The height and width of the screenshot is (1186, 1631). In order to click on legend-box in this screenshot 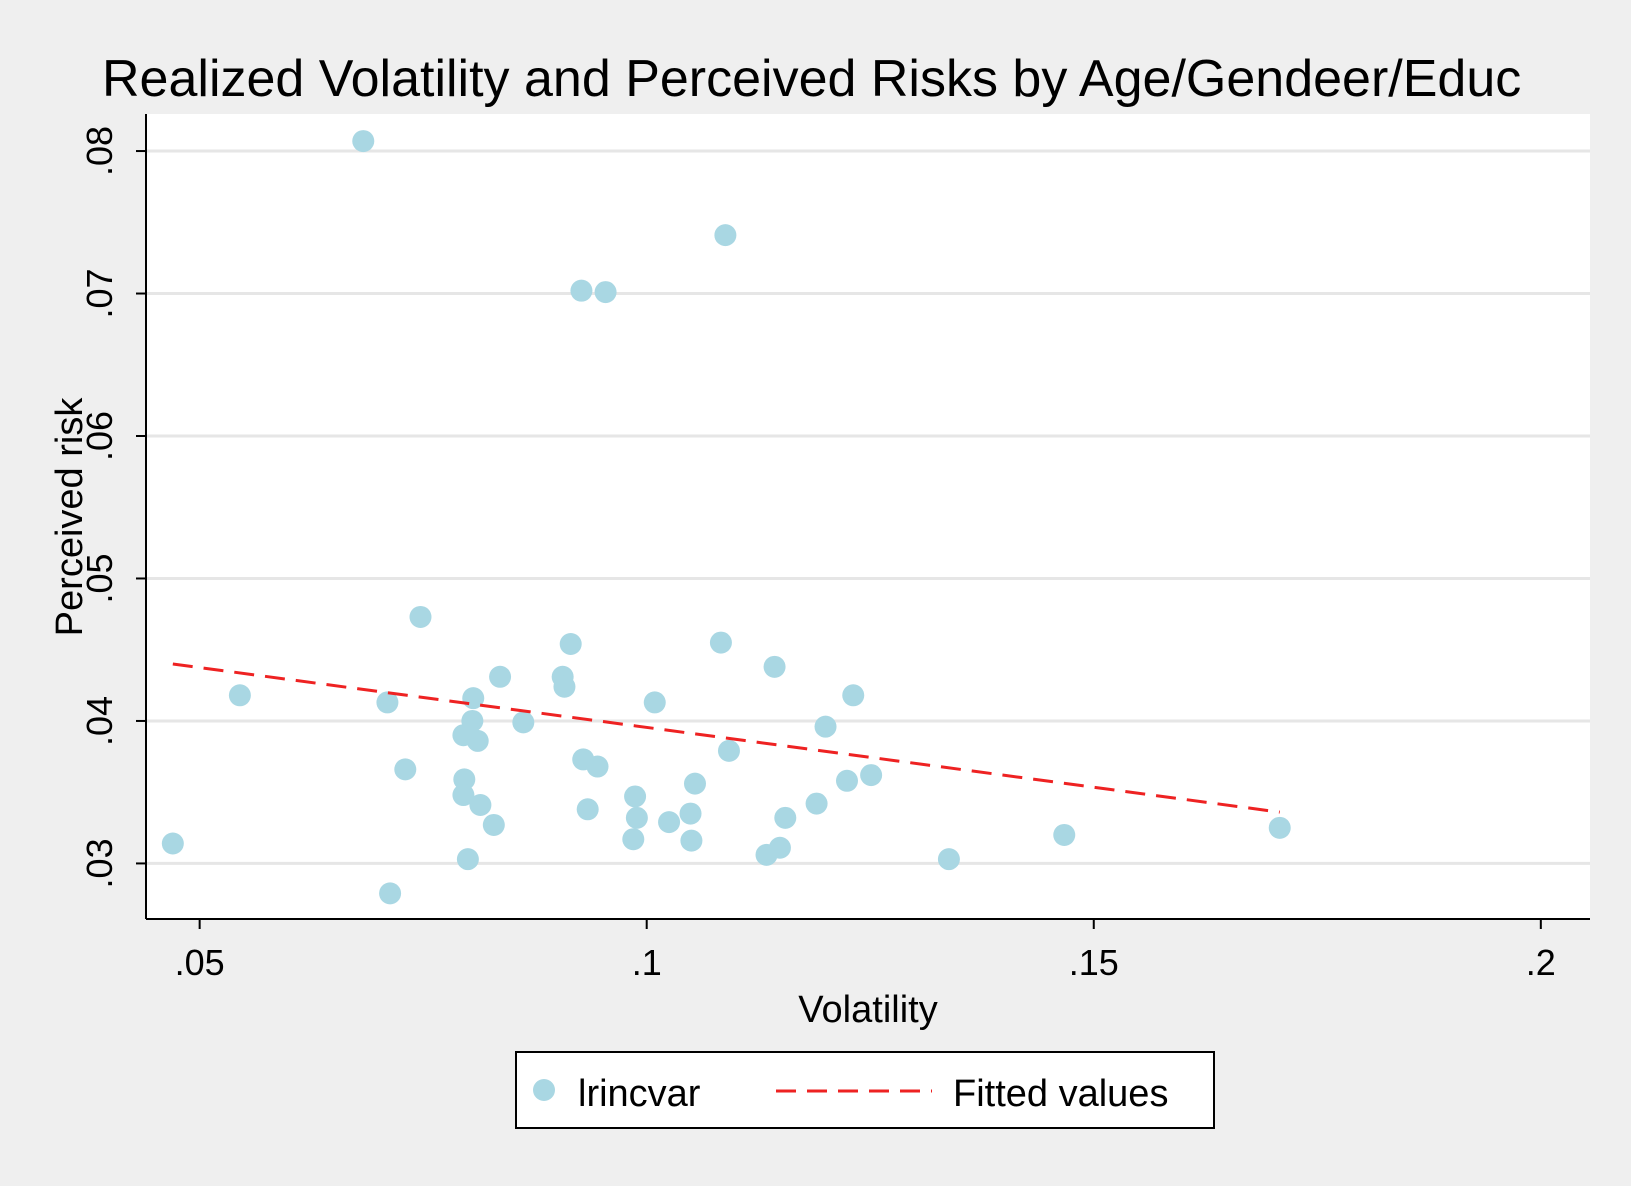, I will do `click(865, 1090)`.